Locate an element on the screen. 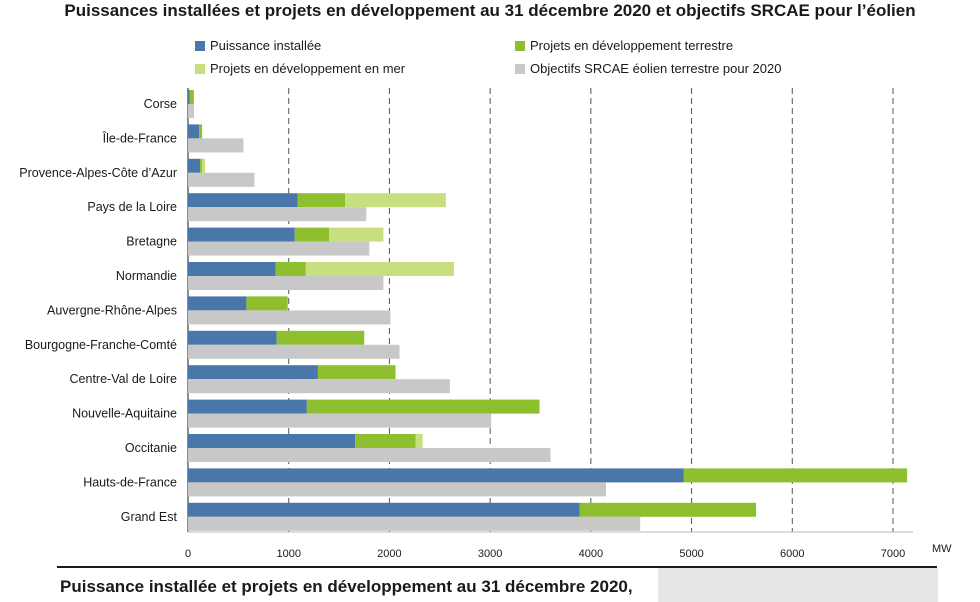  x-axis-unit-label: MW is located at coordinates (942, 549).